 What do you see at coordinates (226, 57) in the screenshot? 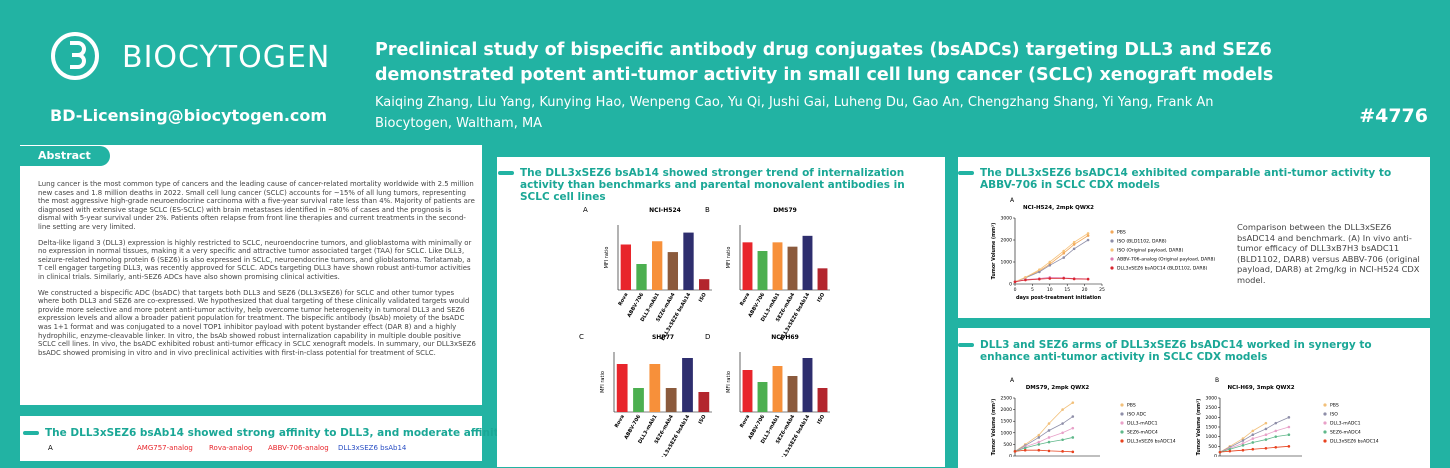
I see `logo-text: BIOCYTOGEN` at bounding box center [226, 57].